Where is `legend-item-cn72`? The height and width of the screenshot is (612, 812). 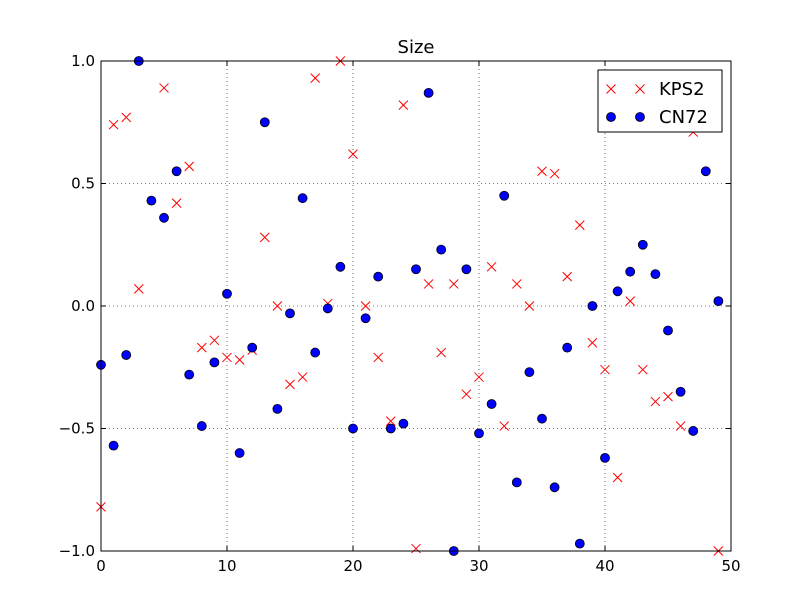 legend-item-cn72 is located at coordinates (625, 117).